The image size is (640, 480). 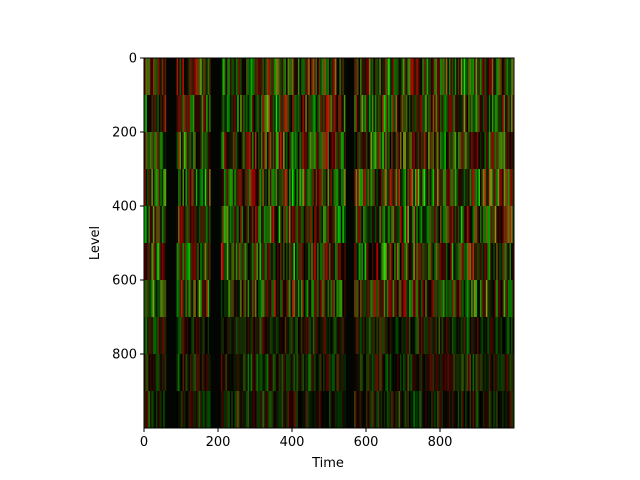 I want to click on dark-band, so click(x=349, y=243).